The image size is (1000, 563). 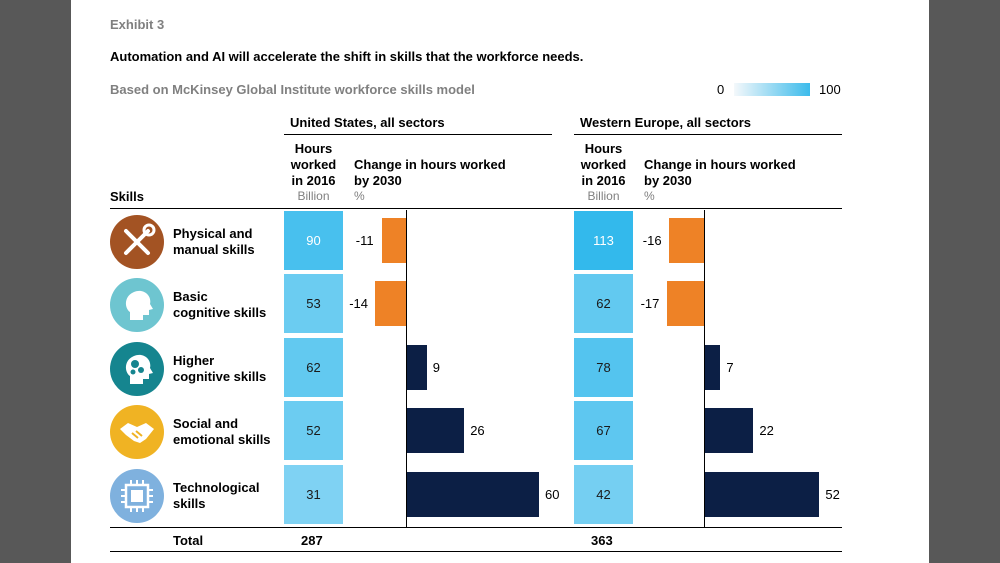 I want to click on change-header-us: Change in hours worked by 2030 %, so click(x=430, y=180).